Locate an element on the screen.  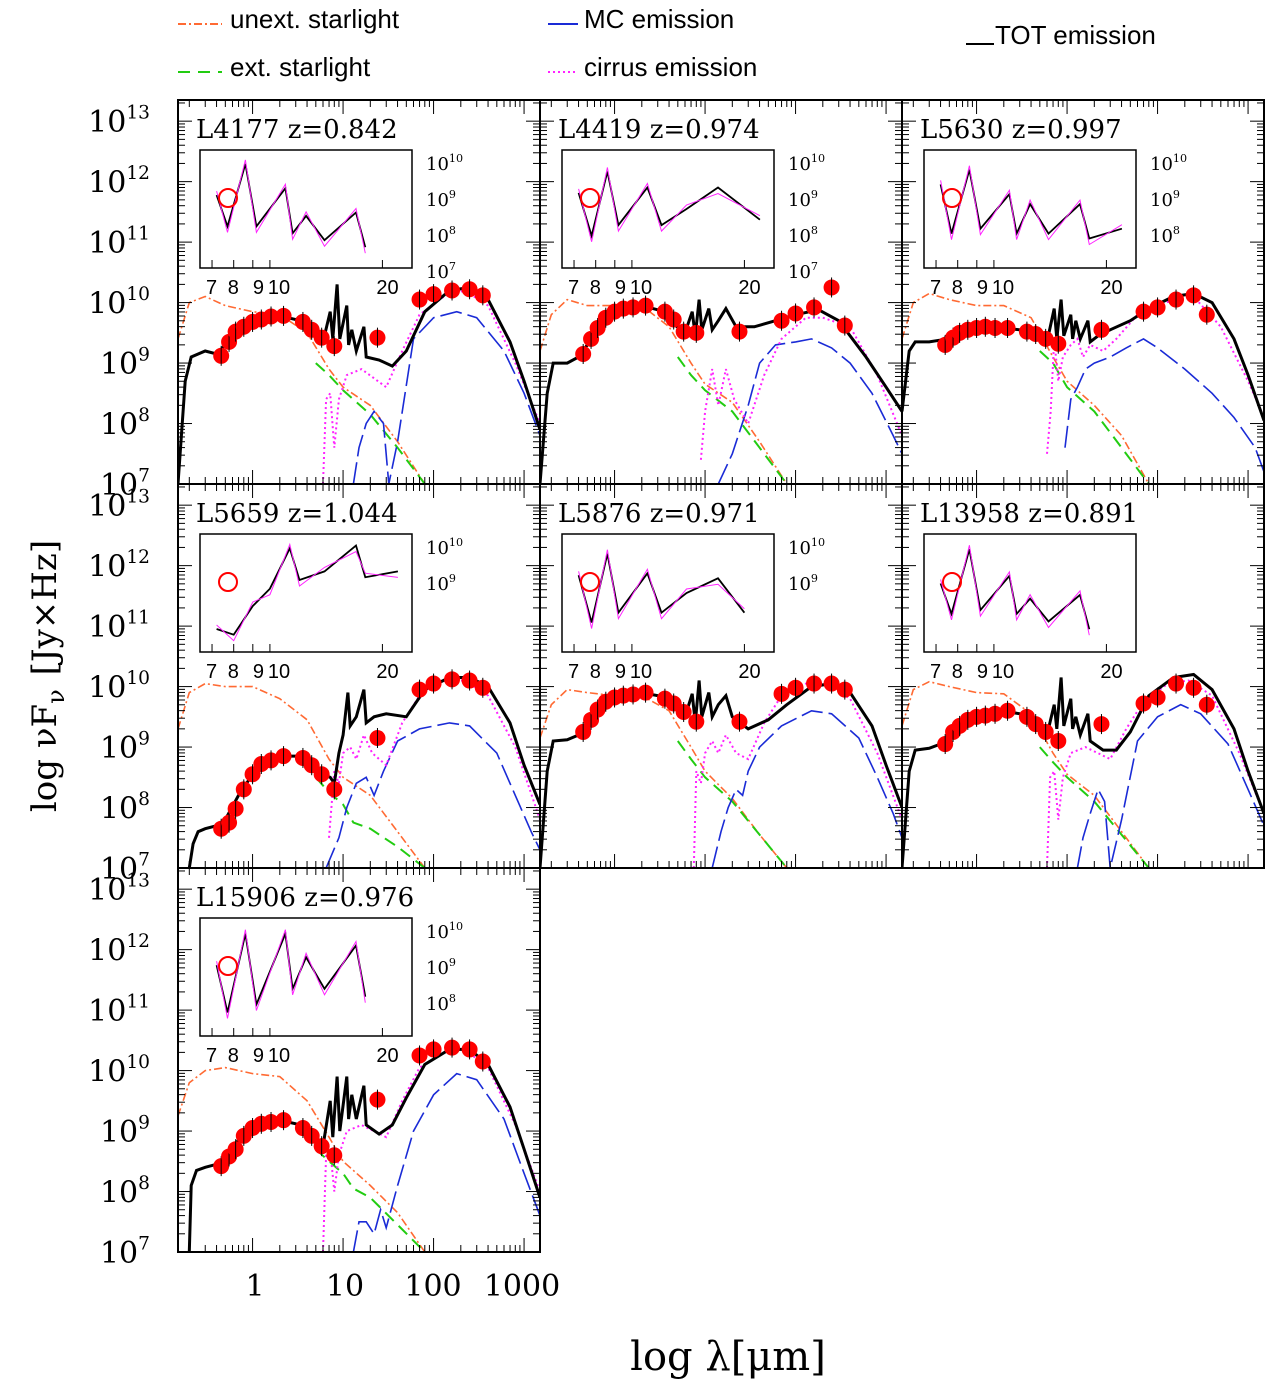
ext-starlight-line is located at coordinates (370, 1200).